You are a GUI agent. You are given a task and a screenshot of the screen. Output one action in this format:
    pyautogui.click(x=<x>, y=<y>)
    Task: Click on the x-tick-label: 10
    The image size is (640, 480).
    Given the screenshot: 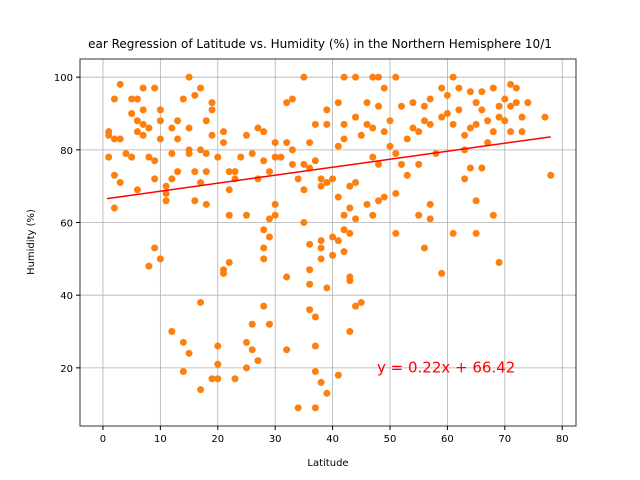 What is the action you would take?
    pyautogui.click(x=160, y=439)
    